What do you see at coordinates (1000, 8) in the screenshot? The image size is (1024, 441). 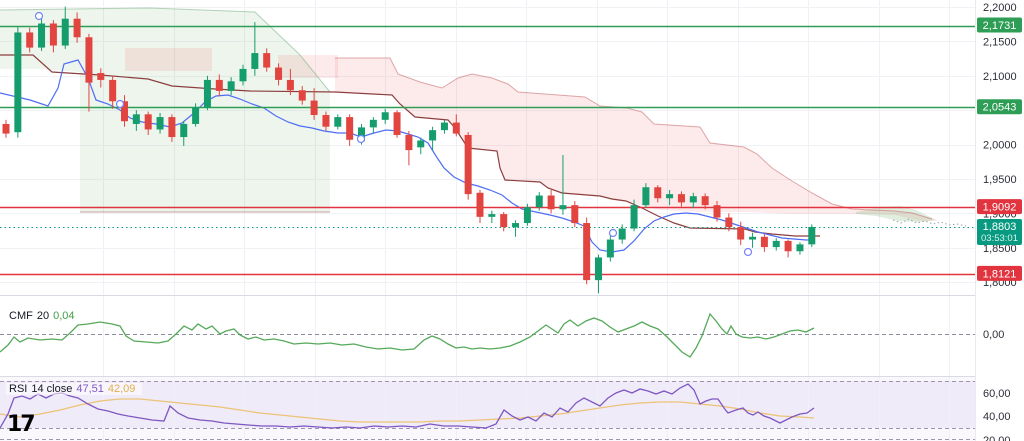 I see `price-tick-label: 2,2000` at bounding box center [1000, 8].